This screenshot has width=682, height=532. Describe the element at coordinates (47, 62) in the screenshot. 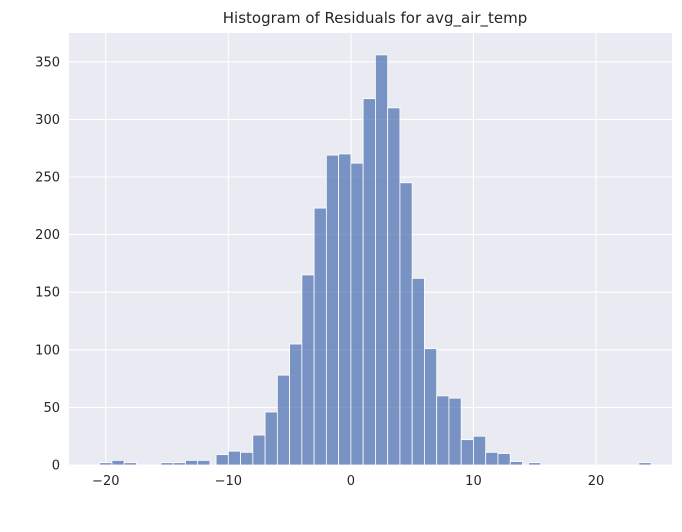

I see `y-tick-label: 350` at that location.